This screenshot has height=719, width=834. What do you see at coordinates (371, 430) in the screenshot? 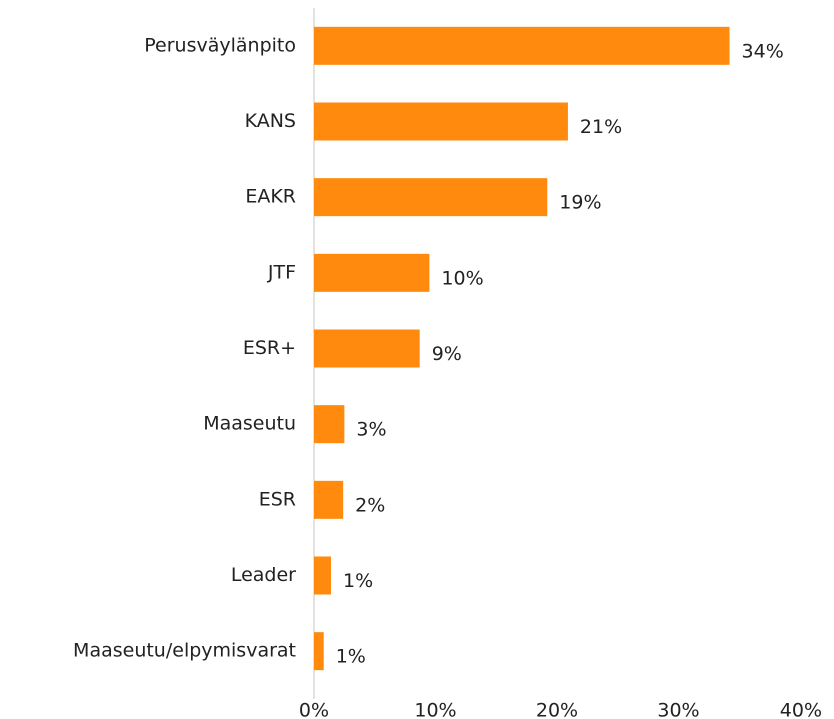
I see `value-label: 3%` at bounding box center [371, 430].